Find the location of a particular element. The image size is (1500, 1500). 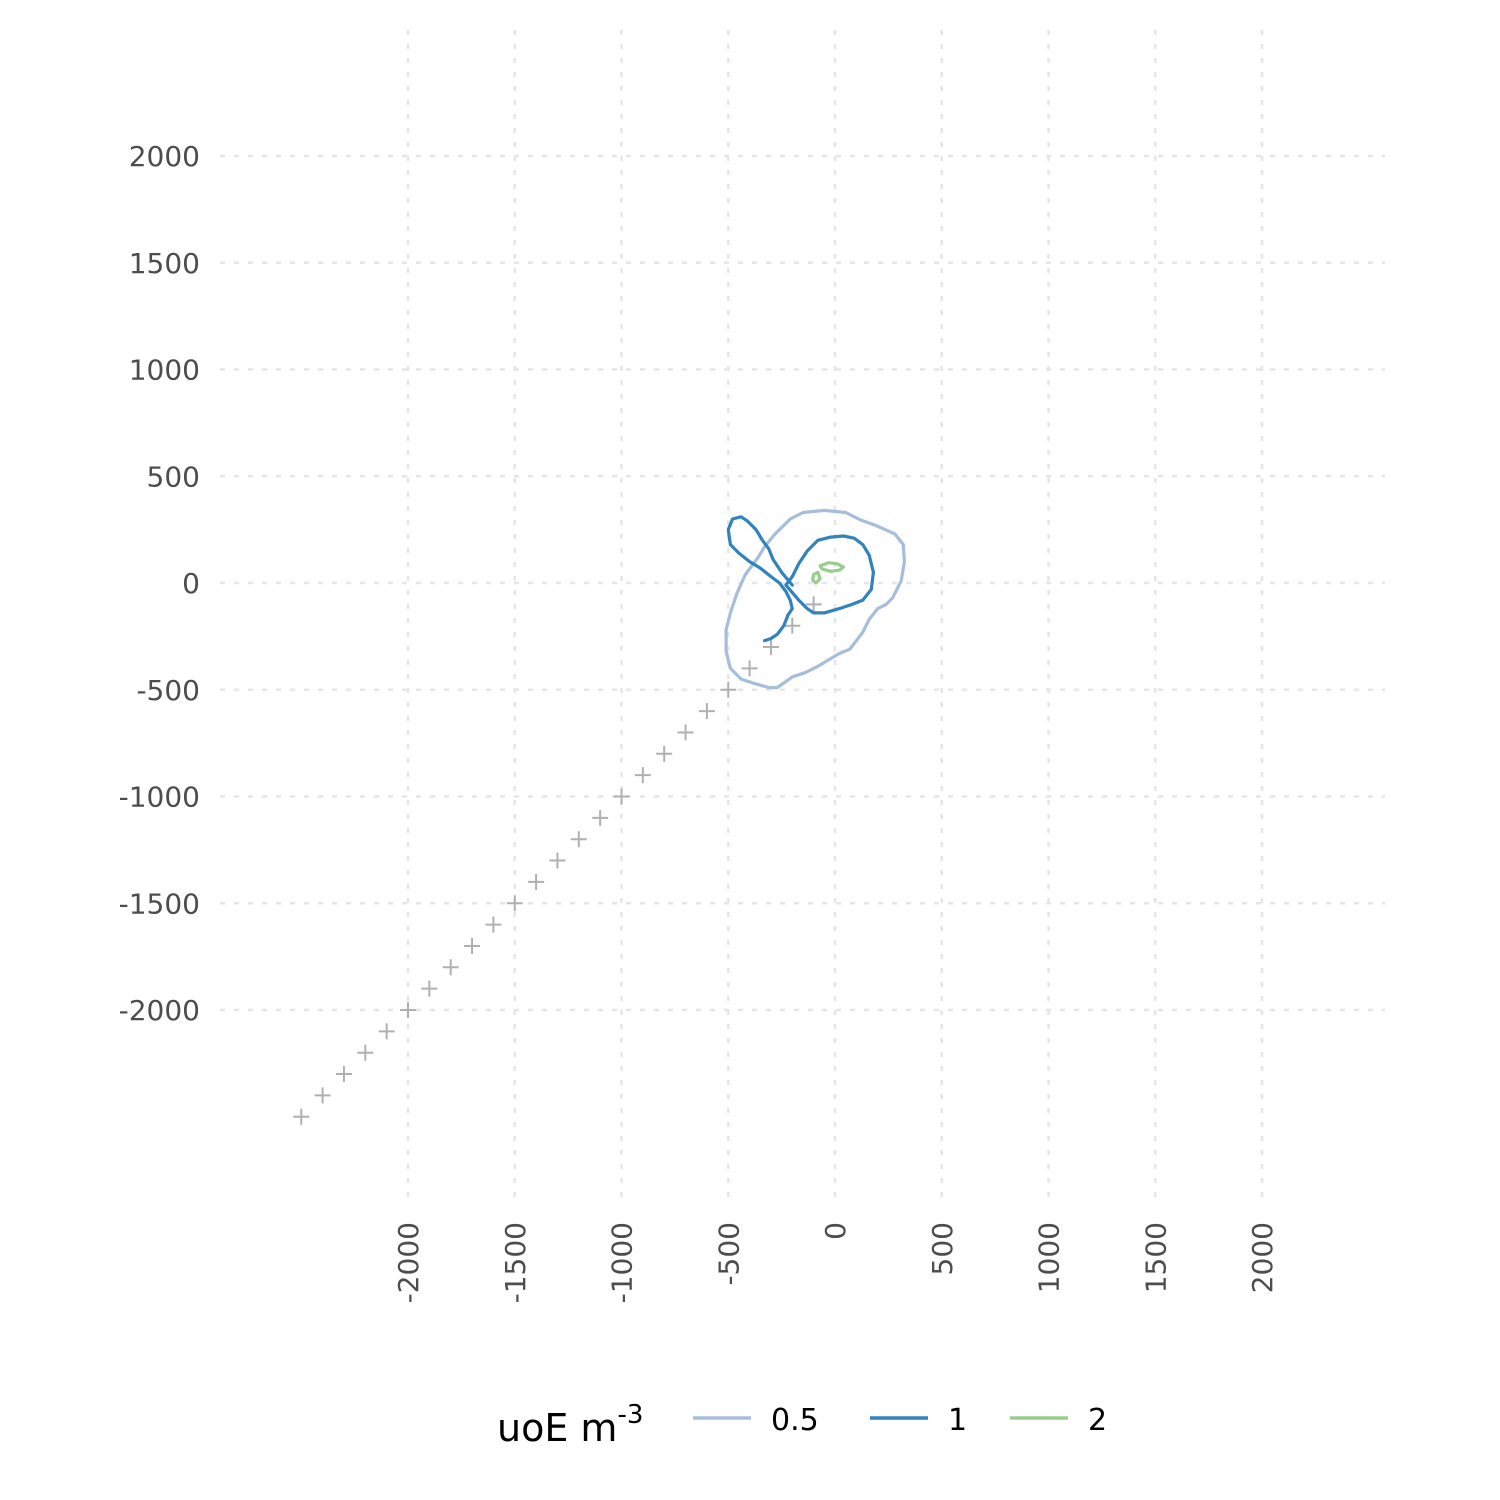

y-tick-label: 1000 is located at coordinates (164, 370).